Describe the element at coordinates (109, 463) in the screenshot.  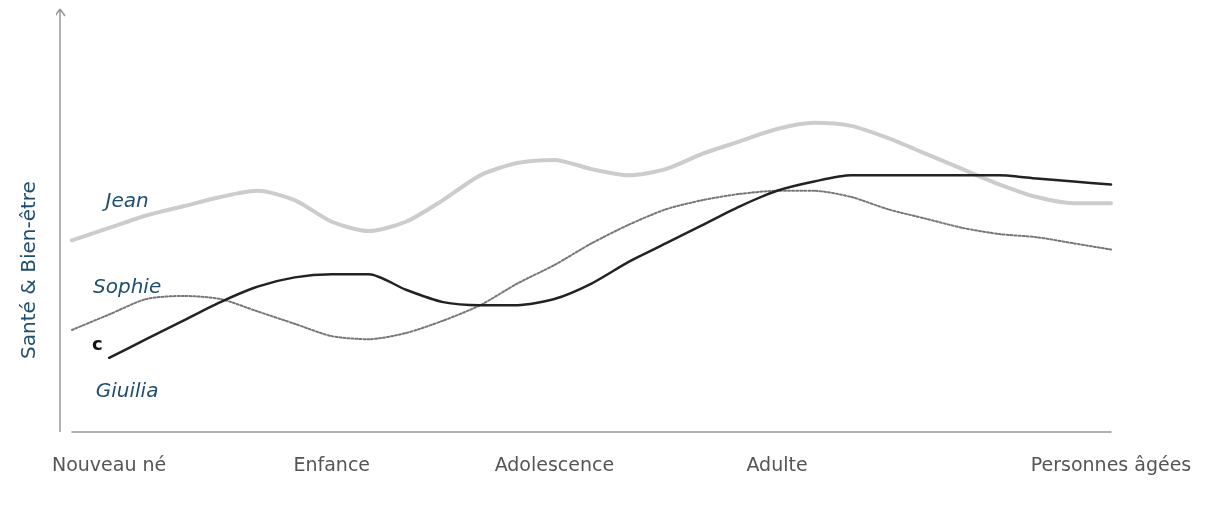
I see `x-tick-label: Nouveau né` at that location.